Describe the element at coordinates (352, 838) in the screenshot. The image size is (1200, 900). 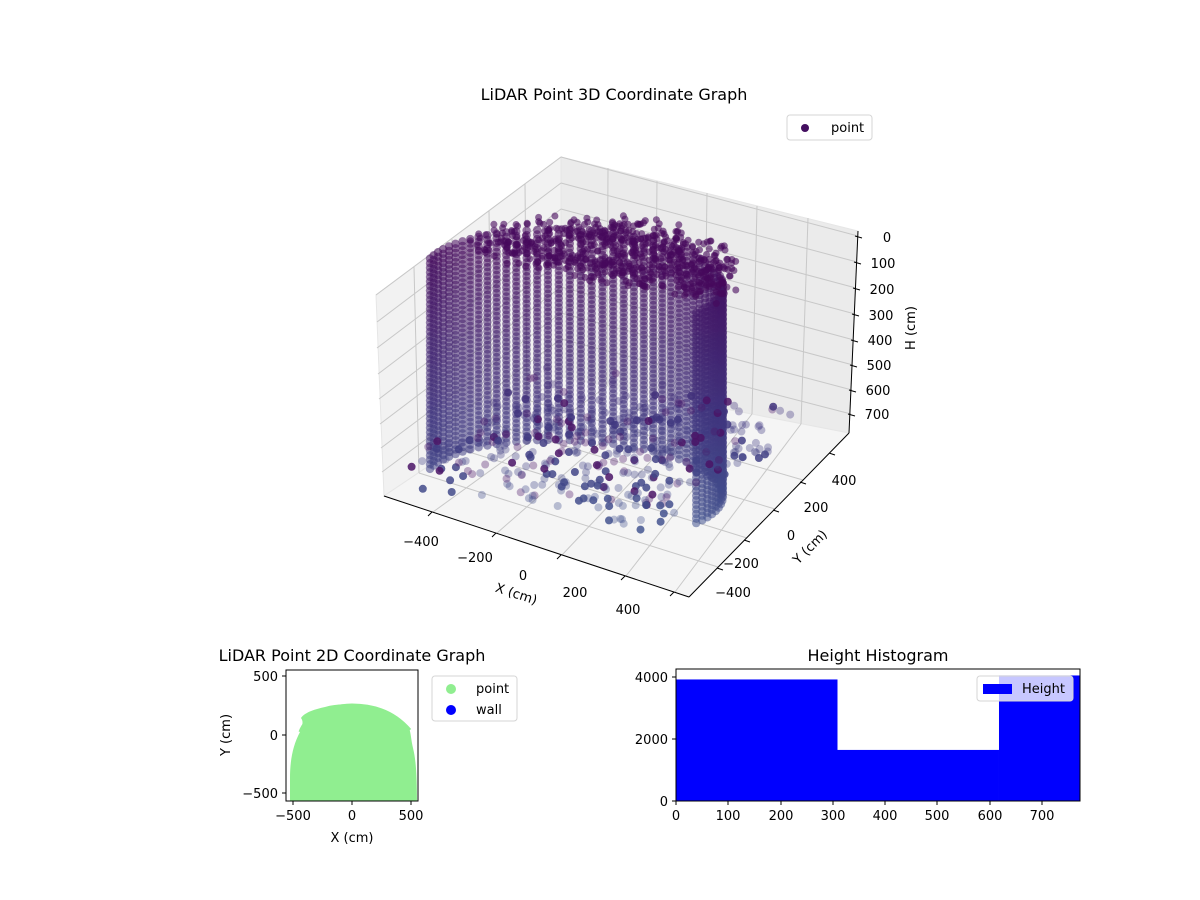
I see `x-axis-label-2d: X (cm)` at that location.